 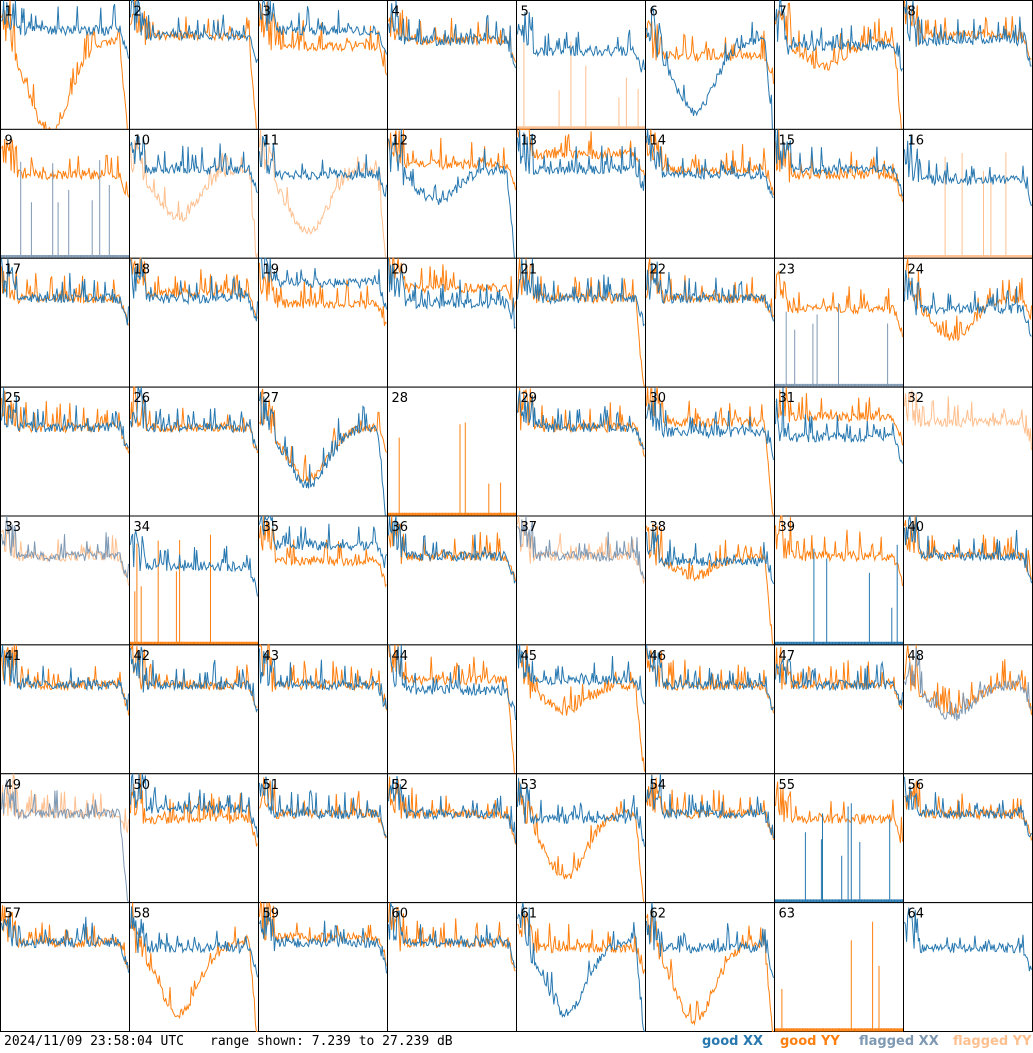 I want to click on panel-label: 7, so click(x=783, y=12).